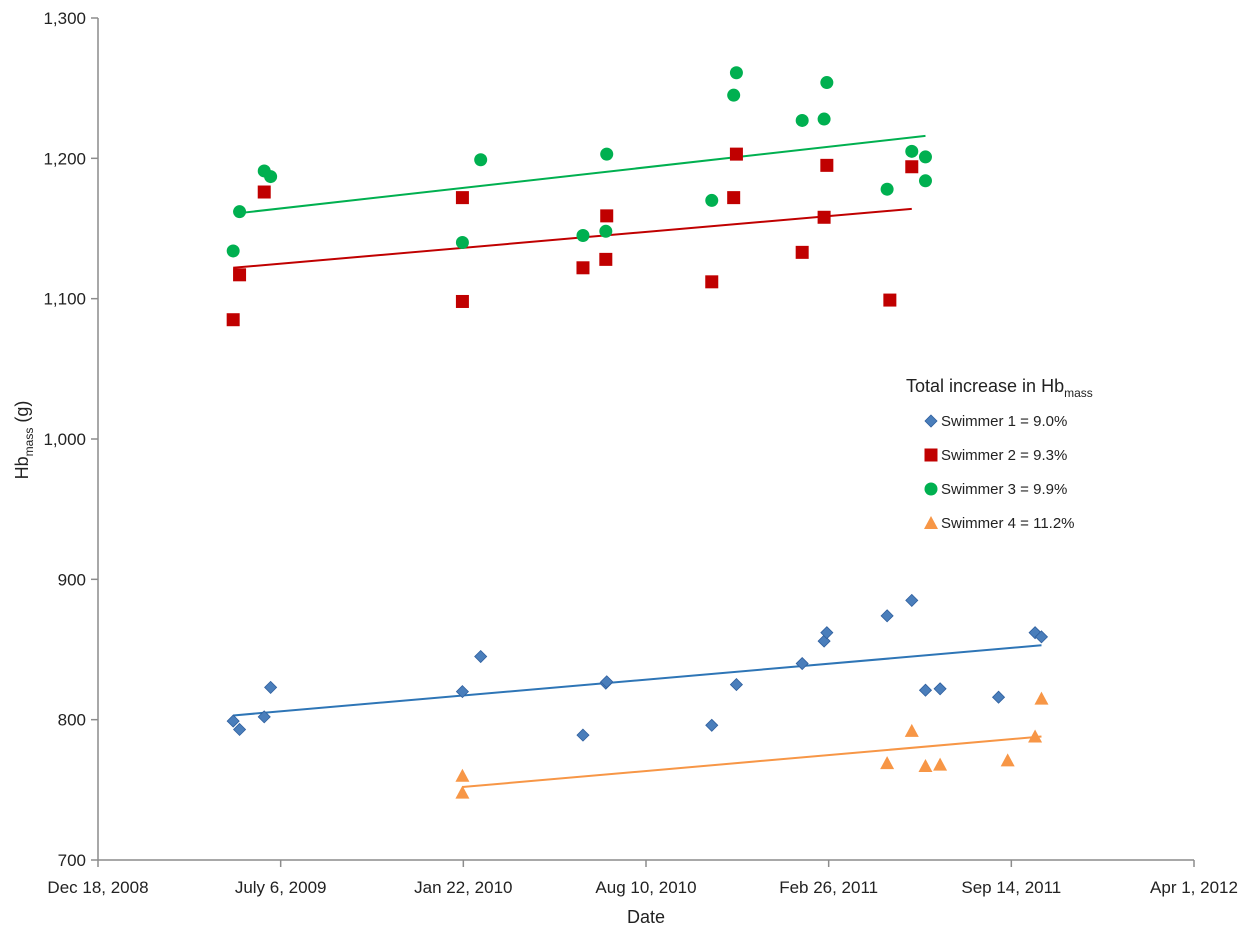 The image size is (1242, 928). Describe the element at coordinates (64, 299) in the screenshot. I see `y-tick-label: 1,100` at that location.